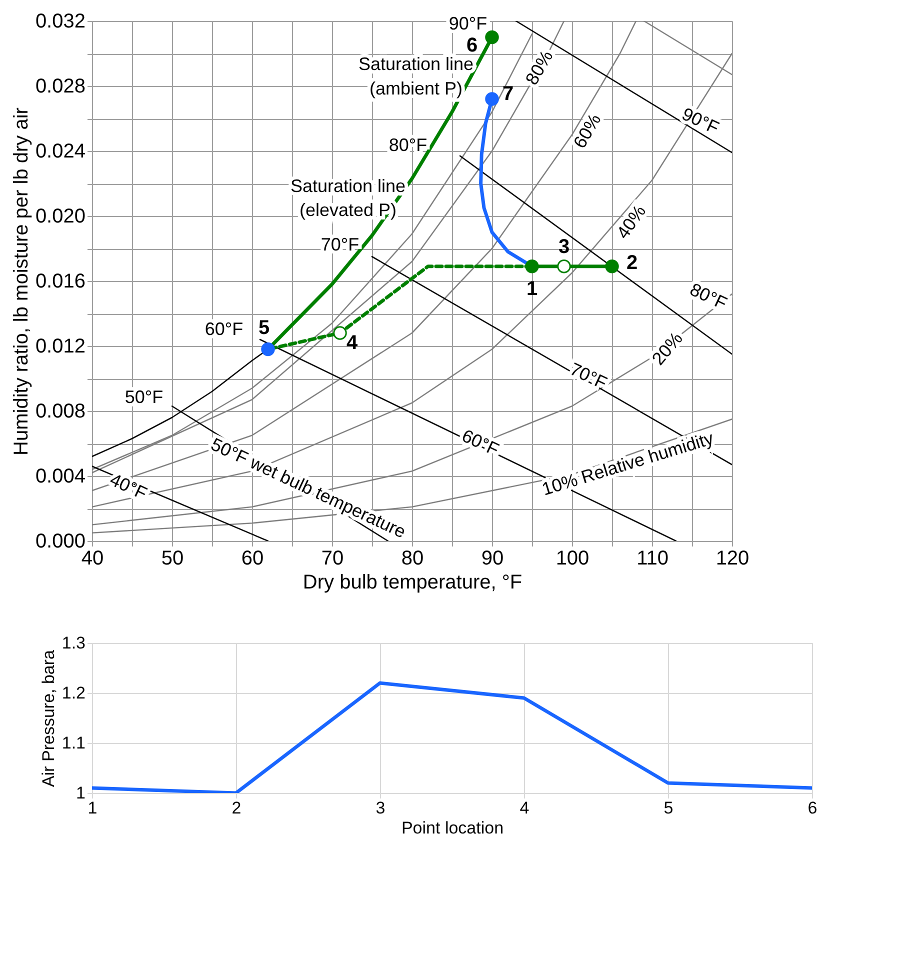 This screenshot has height=955, width=904. I want to click on x-tick-label: 50, so click(172, 559).